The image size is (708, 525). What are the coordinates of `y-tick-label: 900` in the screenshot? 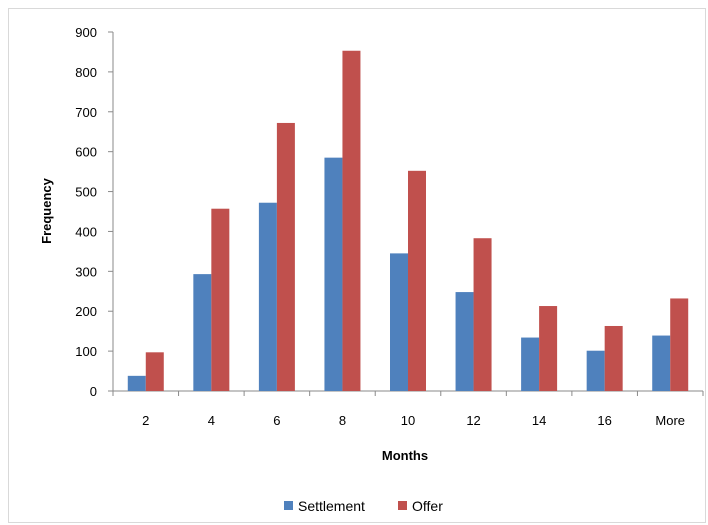 It's located at (86, 32).